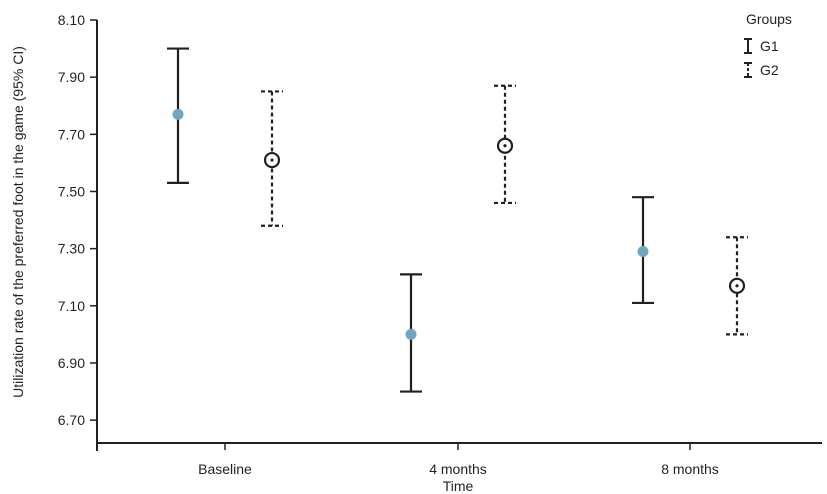 The height and width of the screenshot is (494, 827). I want to click on y-tick-label: 7.70, so click(71, 134).